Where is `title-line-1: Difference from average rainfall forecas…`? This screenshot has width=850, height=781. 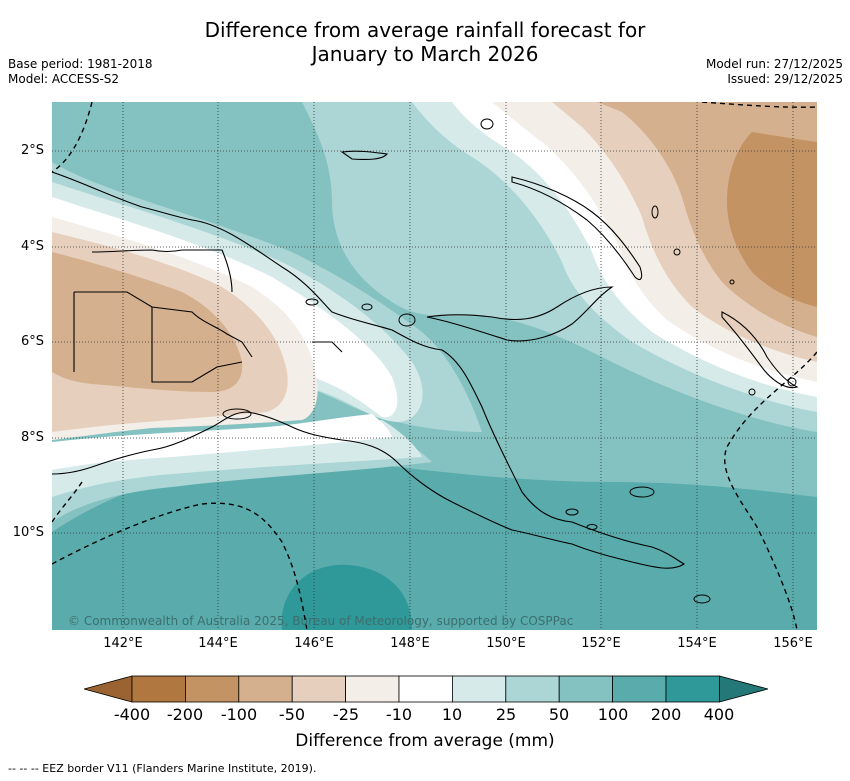 title-line-1: Difference from average rainfall forecas… is located at coordinates (425, 30).